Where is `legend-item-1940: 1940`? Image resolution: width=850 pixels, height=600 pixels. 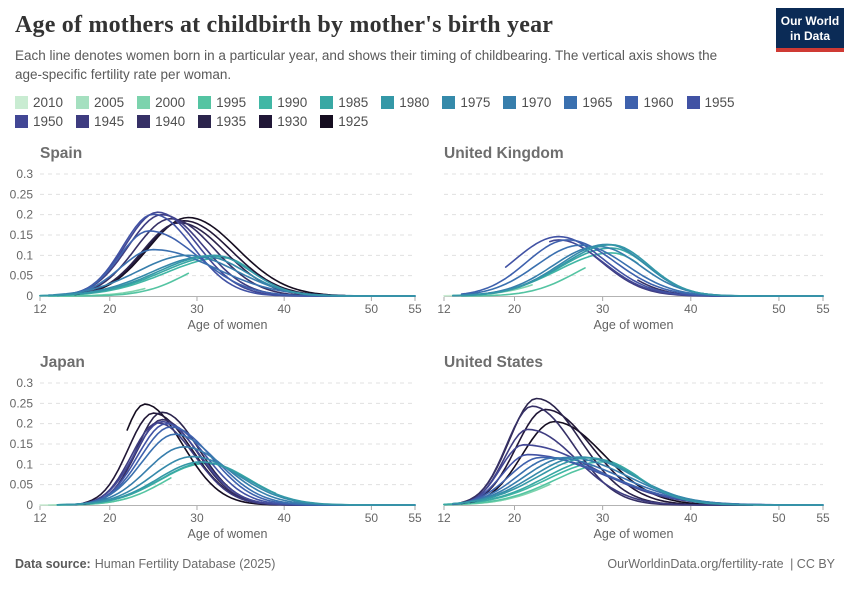
legend-item-1940: 1940 is located at coordinates (161, 121).